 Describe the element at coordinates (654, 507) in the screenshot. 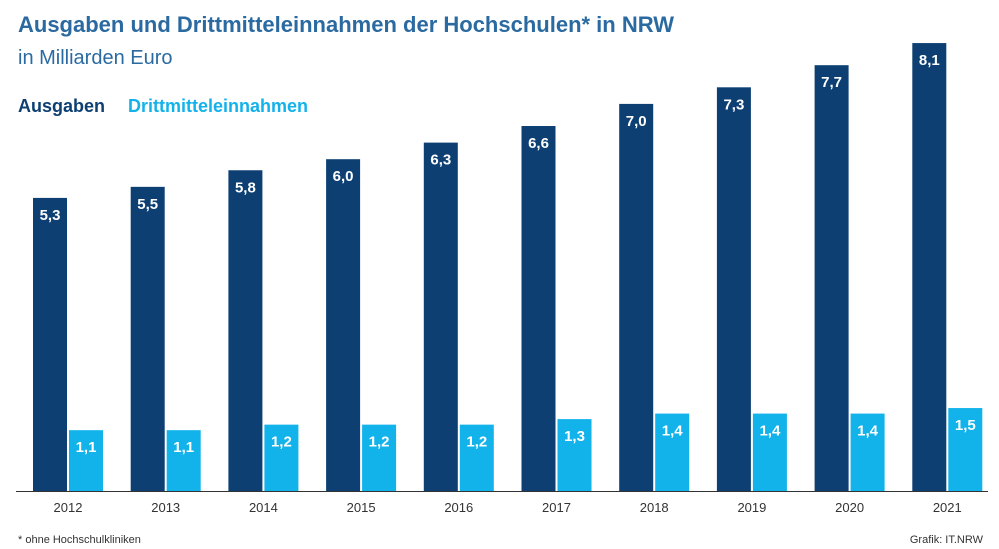

I see `x-tick-label-2018: 2018` at that location.